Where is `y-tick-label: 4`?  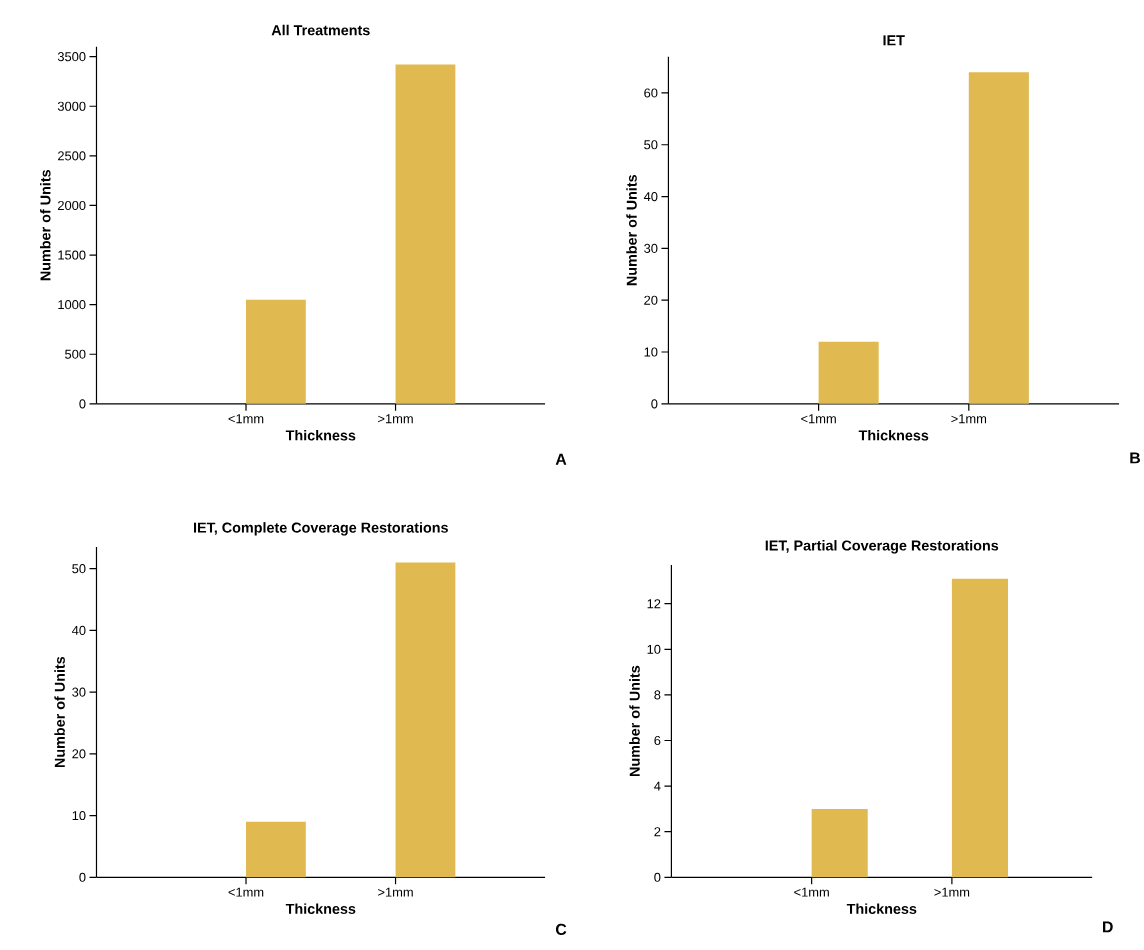 y-tick-label: 4 is located at coordinates (657, 786).